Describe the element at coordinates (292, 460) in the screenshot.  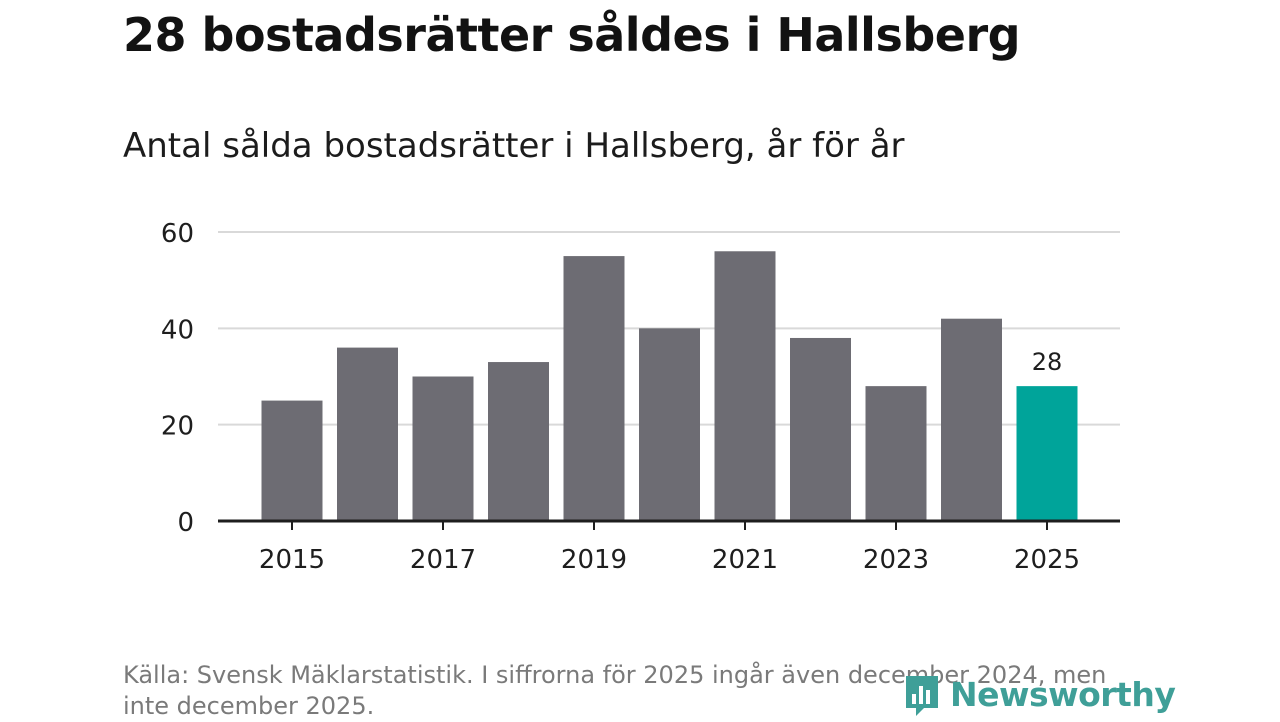
I see `bar-2015` at that location.